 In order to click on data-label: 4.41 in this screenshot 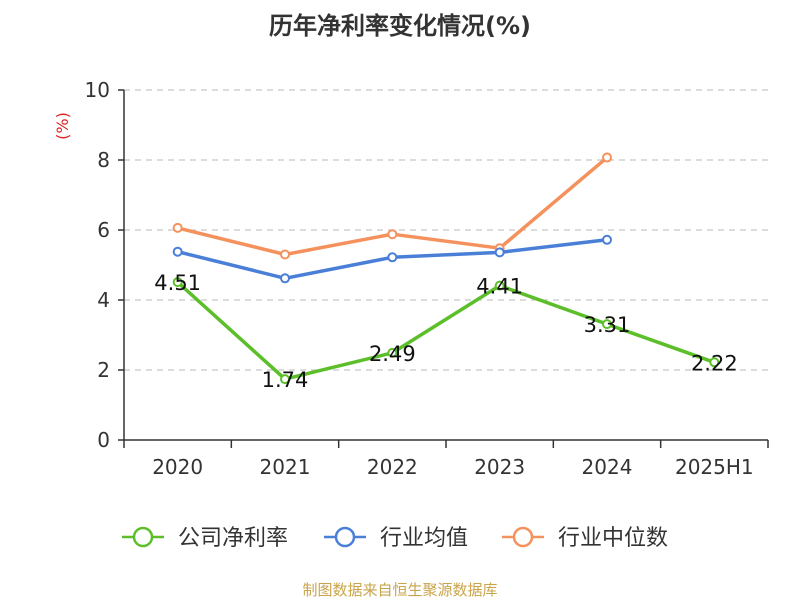, I will do `click(499, 287)`.